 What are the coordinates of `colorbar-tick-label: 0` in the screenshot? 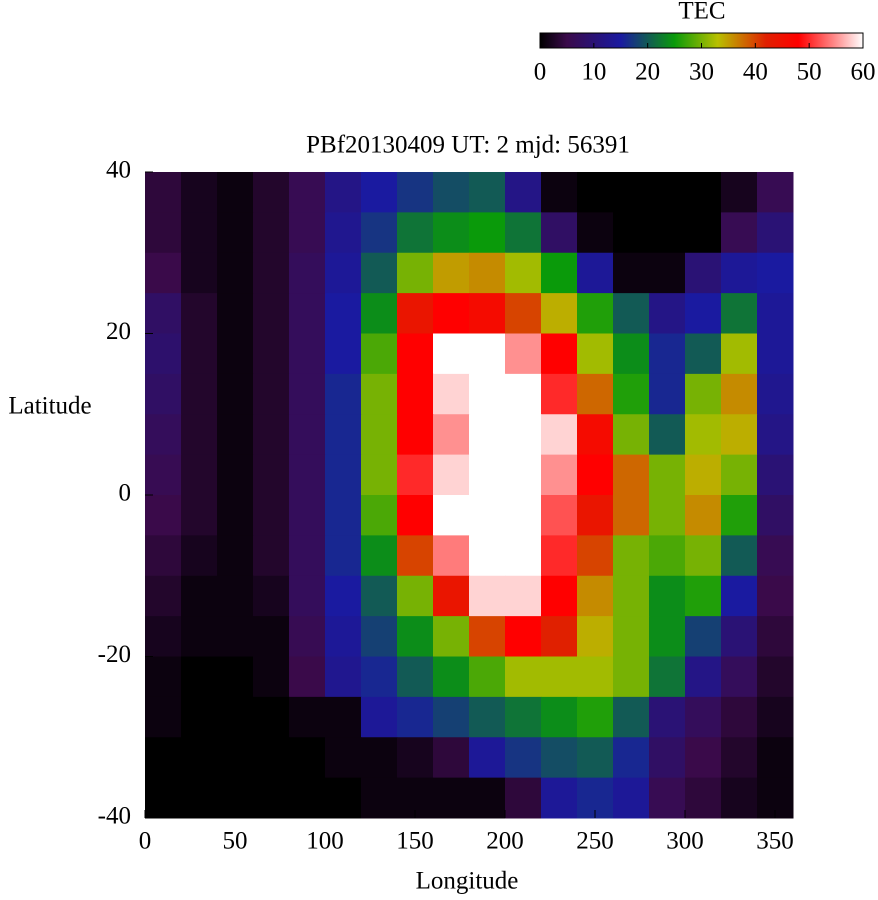 It's located at (540, 72).